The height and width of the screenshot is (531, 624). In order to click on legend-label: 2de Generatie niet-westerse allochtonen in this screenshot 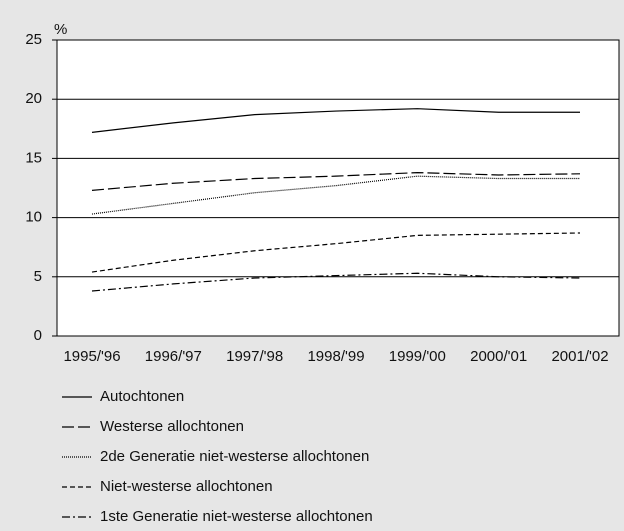, I will do `click(234, 456)`.